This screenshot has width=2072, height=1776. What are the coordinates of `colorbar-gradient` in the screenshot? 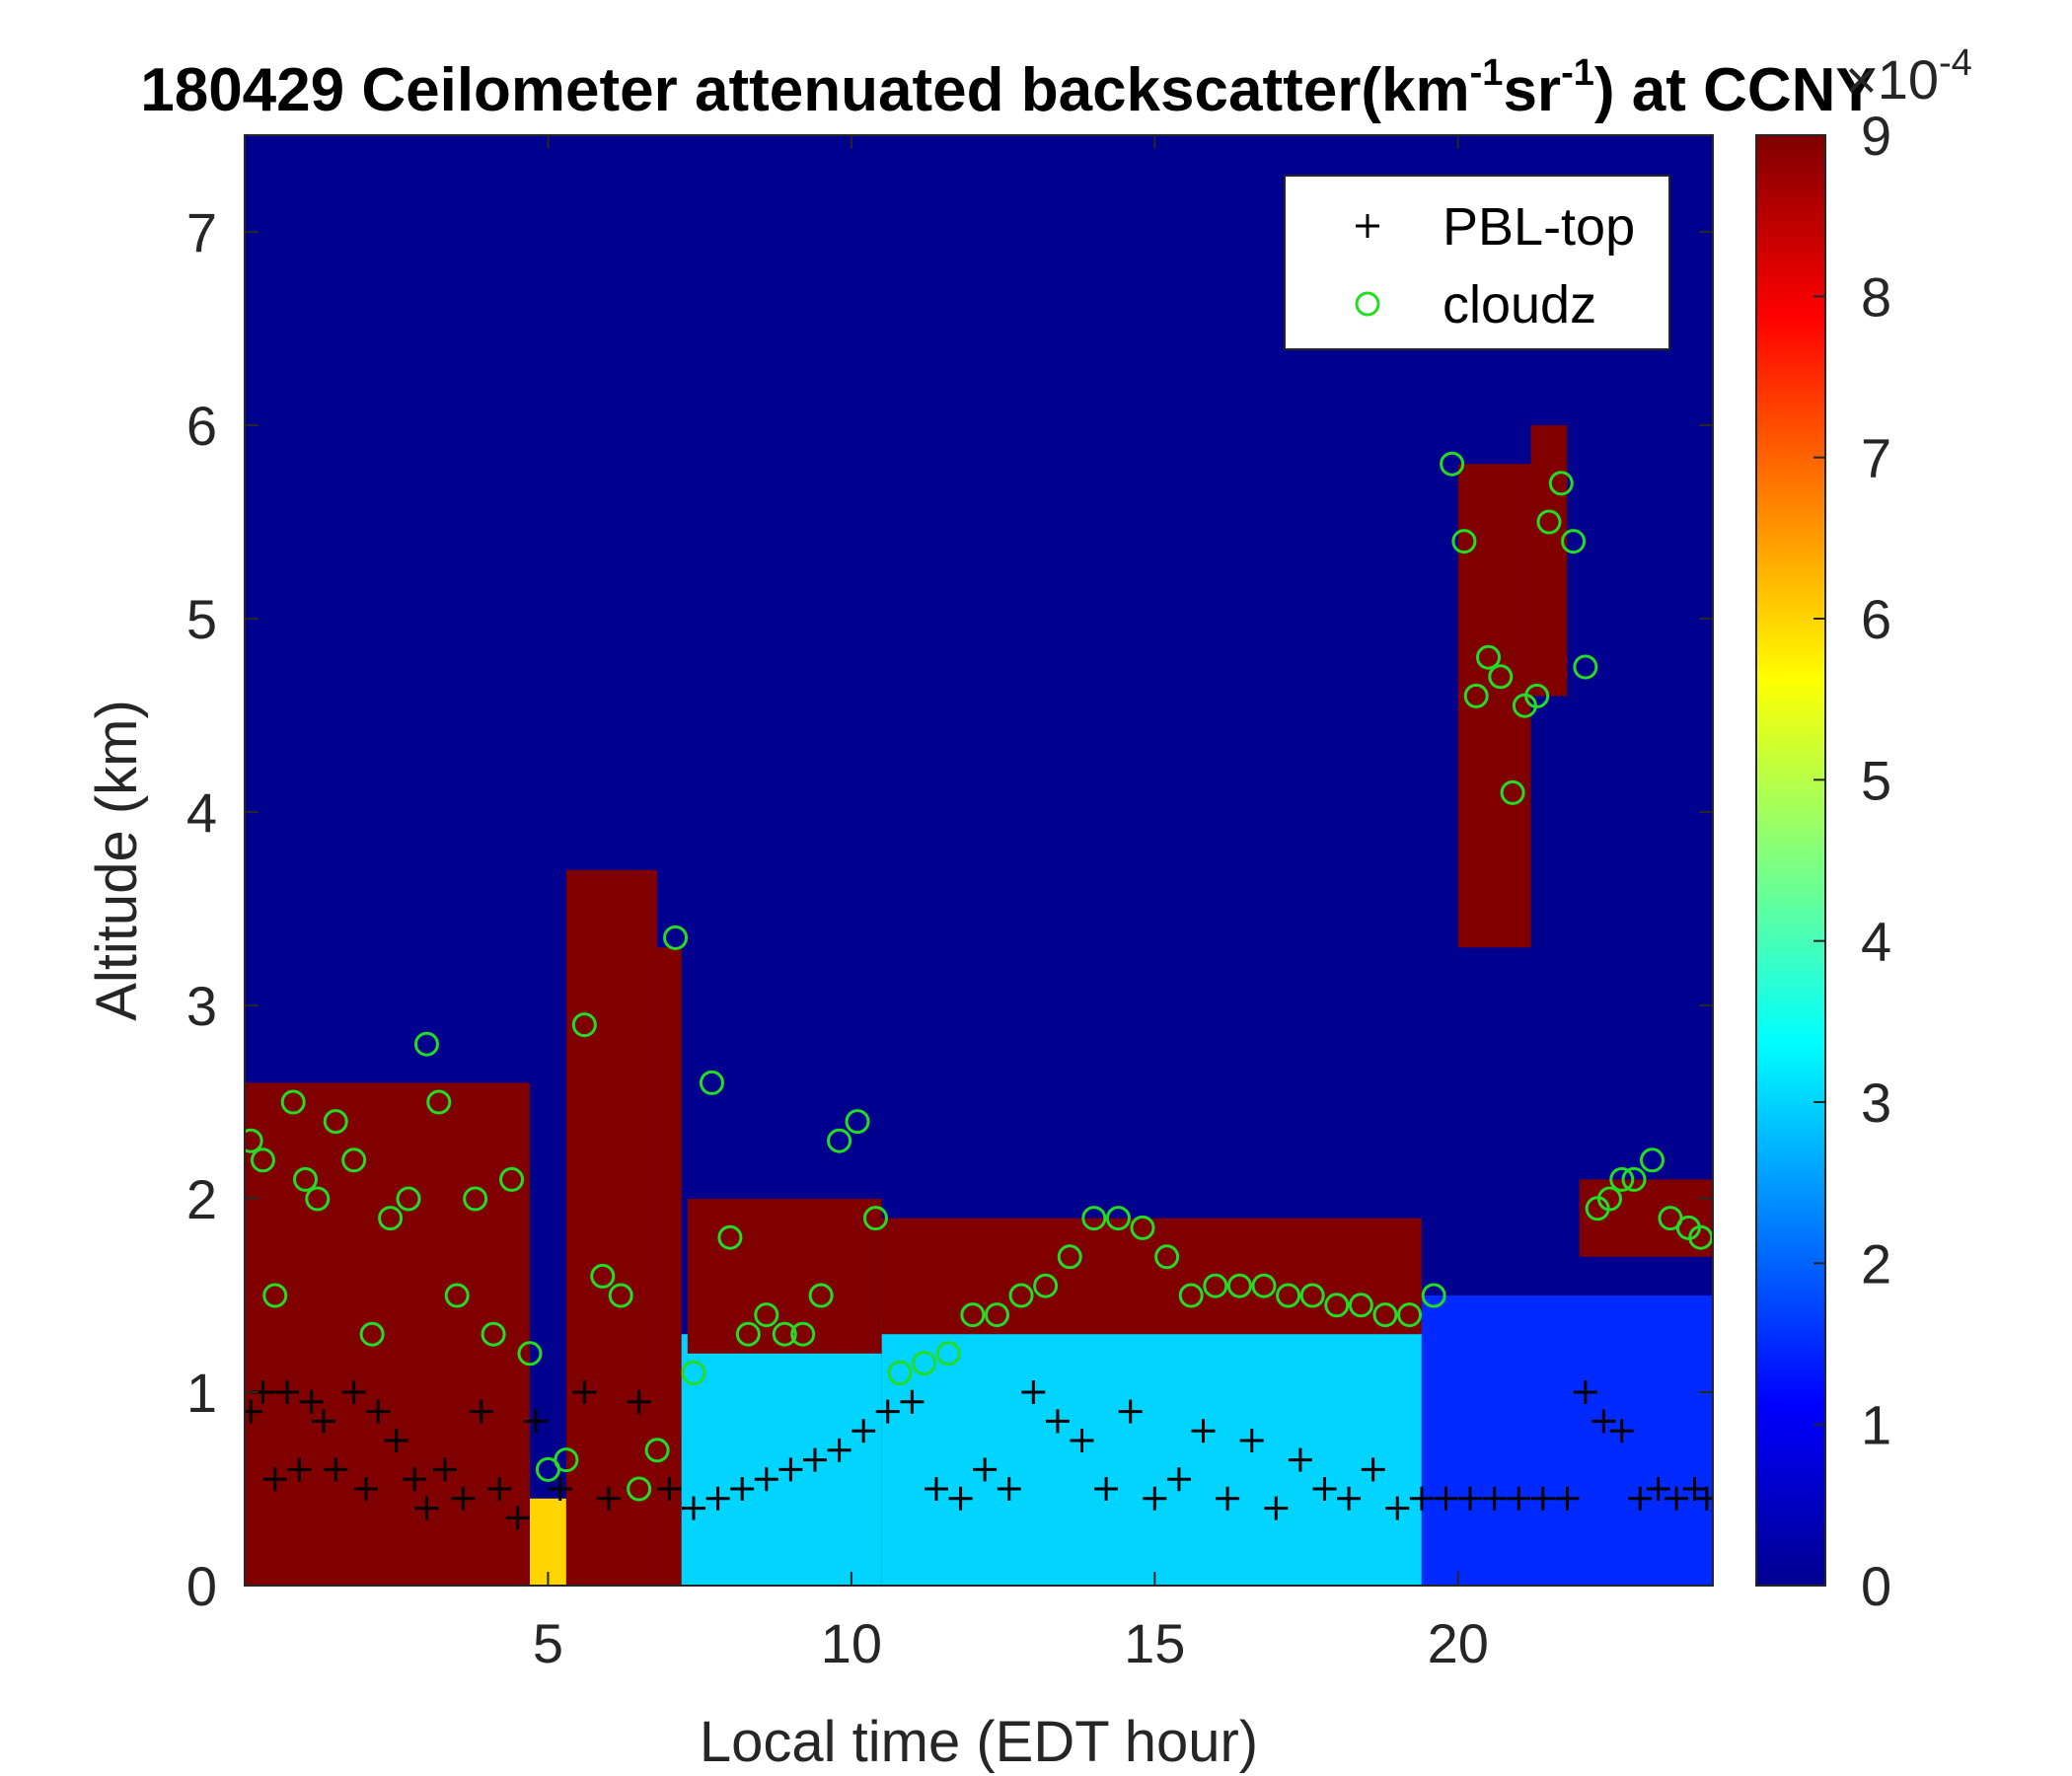 It's located at (1791, 861).